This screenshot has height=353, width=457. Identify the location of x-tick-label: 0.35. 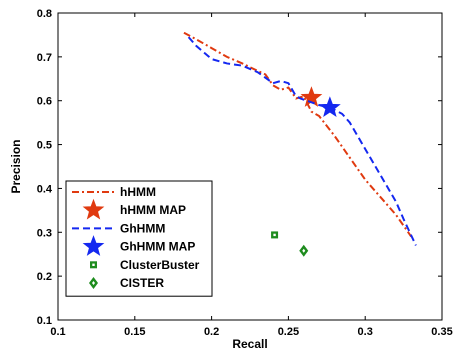
(441, 332).